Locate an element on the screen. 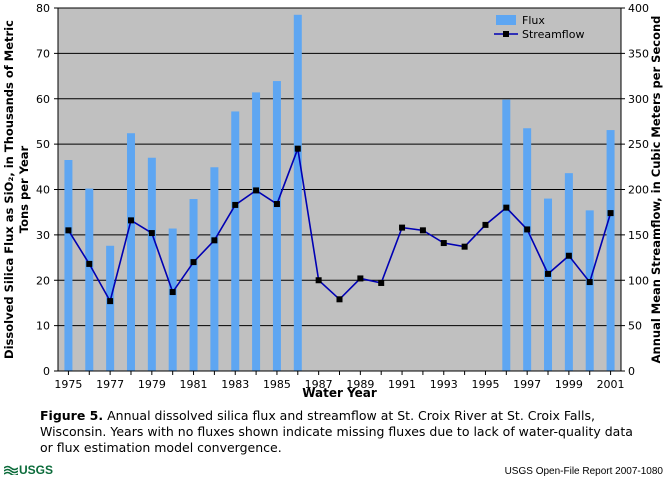  flux-bar-1975 is located at coordinates (68, 265).